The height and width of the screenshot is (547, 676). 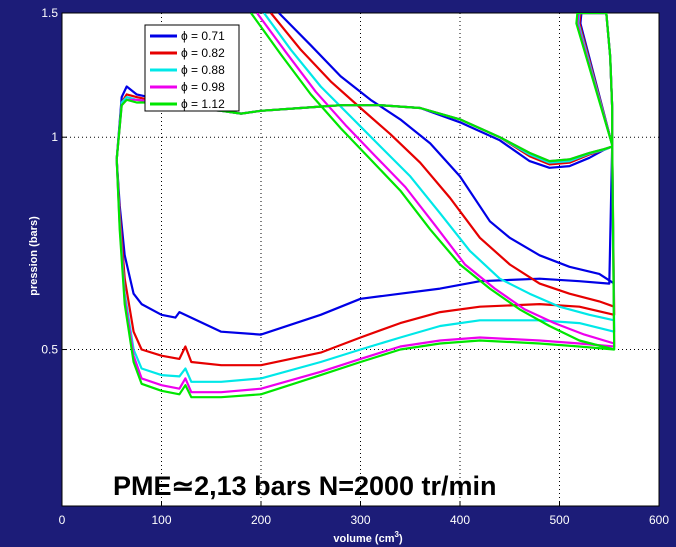 I want to click on x-tick-label: 600, so click(x=659, y=520).